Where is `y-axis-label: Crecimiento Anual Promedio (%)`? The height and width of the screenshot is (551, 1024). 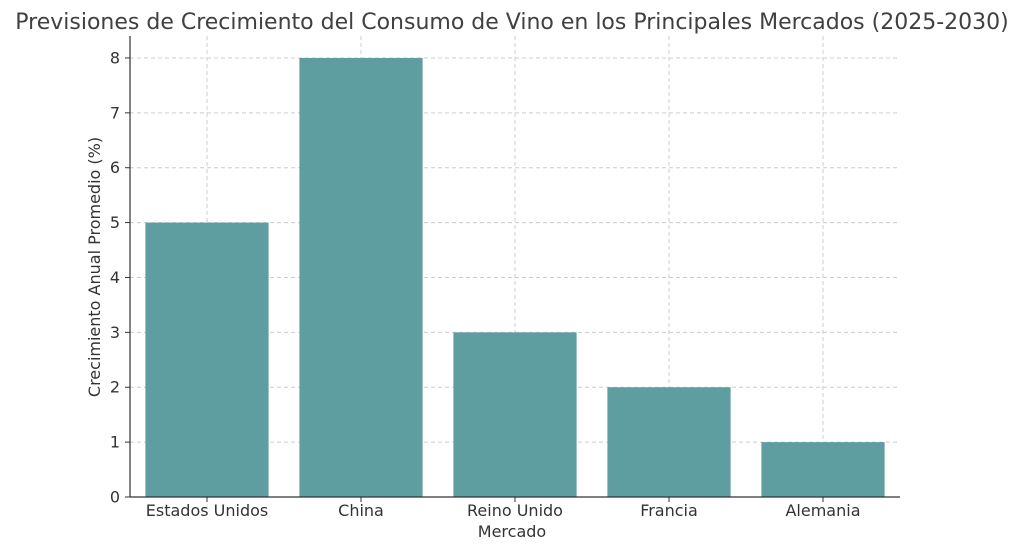 y-axis-label: Crecimiento Anual Promedio (%) is located at coordinates (94, 267).